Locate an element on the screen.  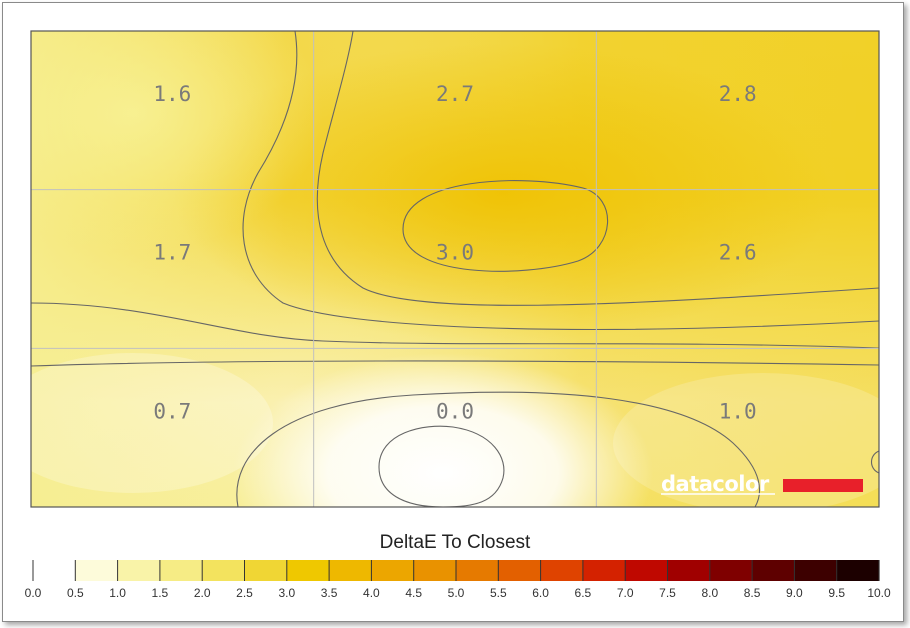
colorbar-tick-label: 6.0 is located at coordinates (540, 593).